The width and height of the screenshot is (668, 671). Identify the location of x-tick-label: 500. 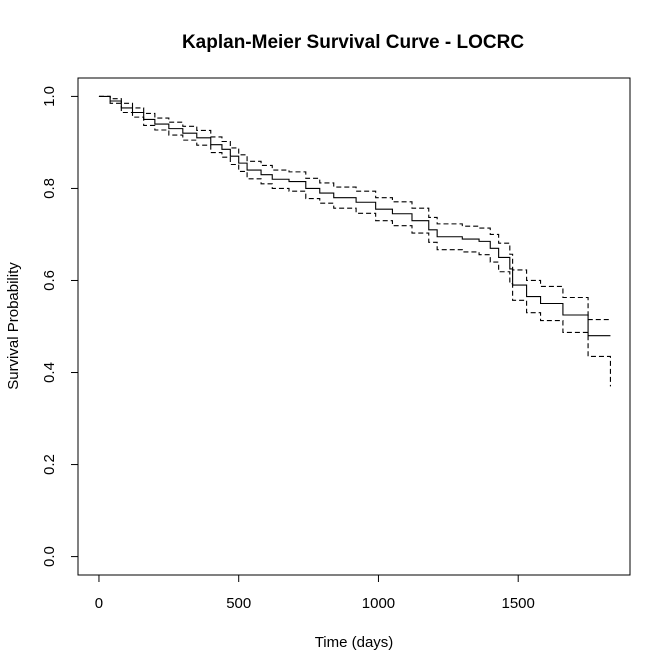
(238, 603).